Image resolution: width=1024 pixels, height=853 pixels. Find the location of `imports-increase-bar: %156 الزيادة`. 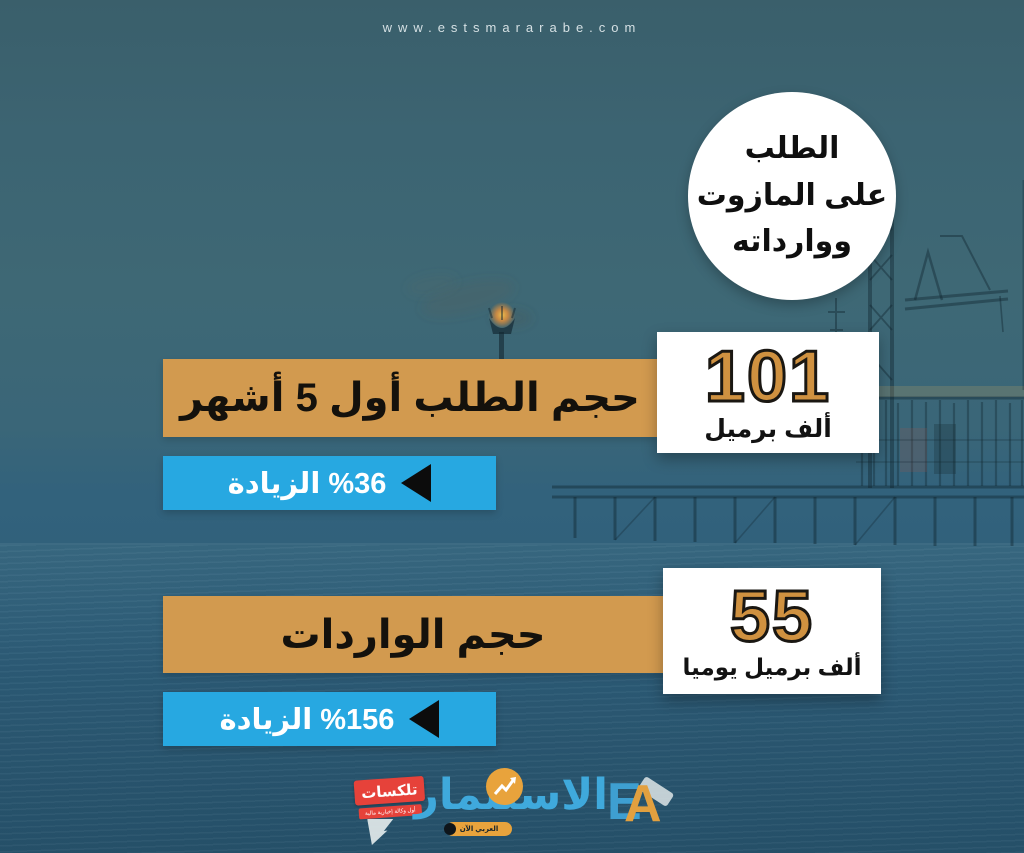

imports-increase-bar: %156 الزيادة is located at coordinates (329, 719).